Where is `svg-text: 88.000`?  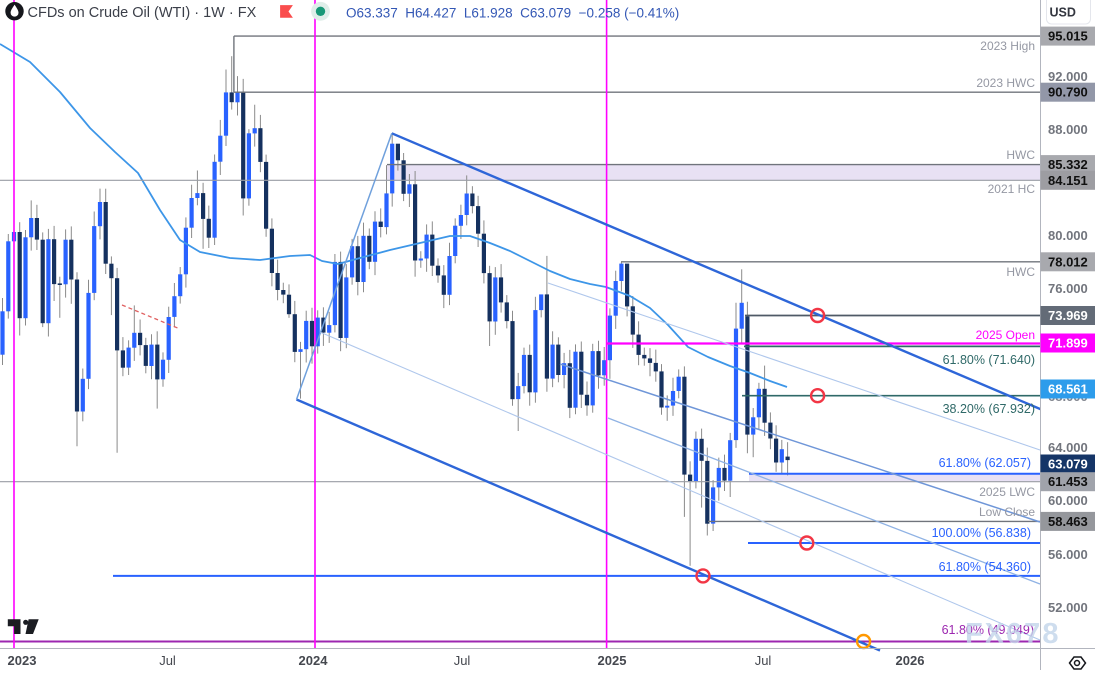 svg-text: 88.000 is located at coordinates (1068, 129).